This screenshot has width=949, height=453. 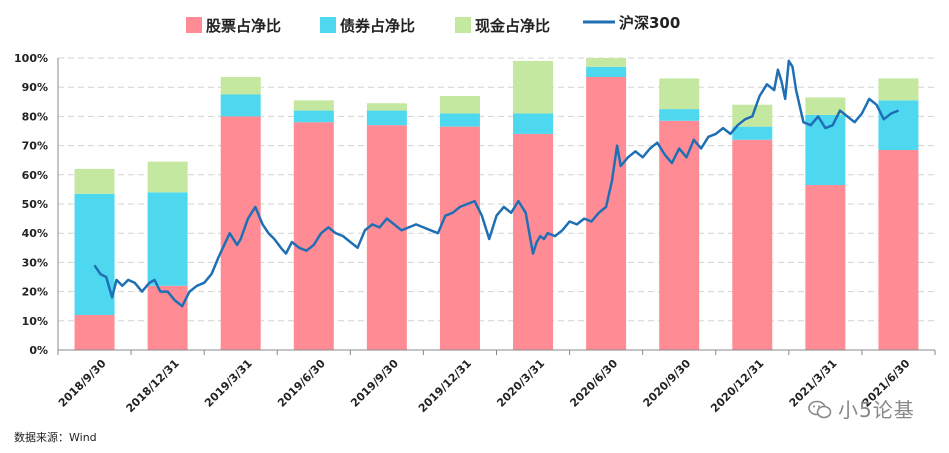 What do you see at coordinates (301, 383) in the screenshot?
I see `x-tick-label: 2019/6/30` at bounding box center [301, 383].